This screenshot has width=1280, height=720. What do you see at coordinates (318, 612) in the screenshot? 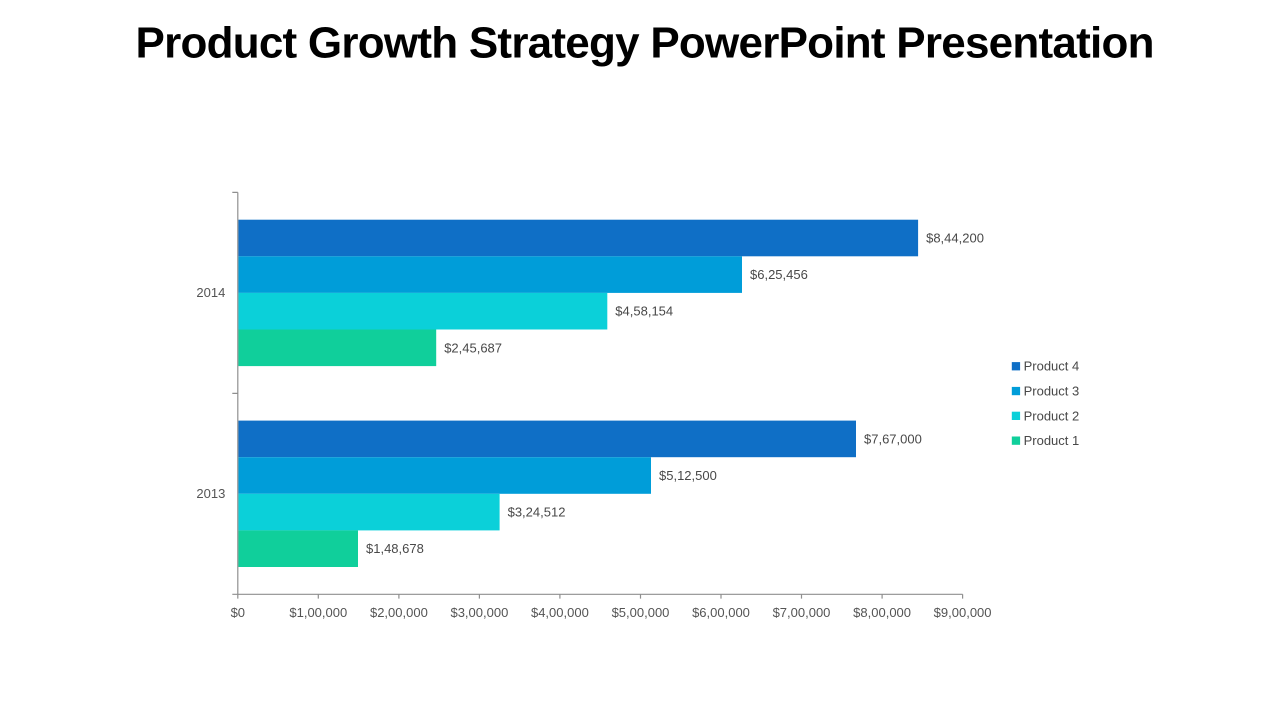
I see `svg-text: $1,00,000` at bounding box center [318, 612].